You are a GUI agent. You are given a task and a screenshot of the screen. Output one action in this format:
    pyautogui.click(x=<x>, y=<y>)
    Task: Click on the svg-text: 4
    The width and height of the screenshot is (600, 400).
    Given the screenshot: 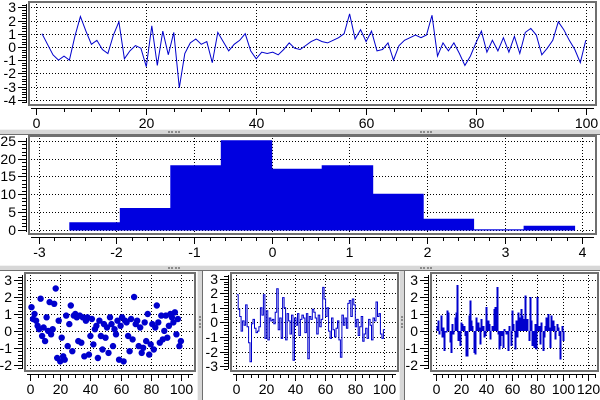 What is the action you would take?
    pyautogui.click(x=583, y=252)
    